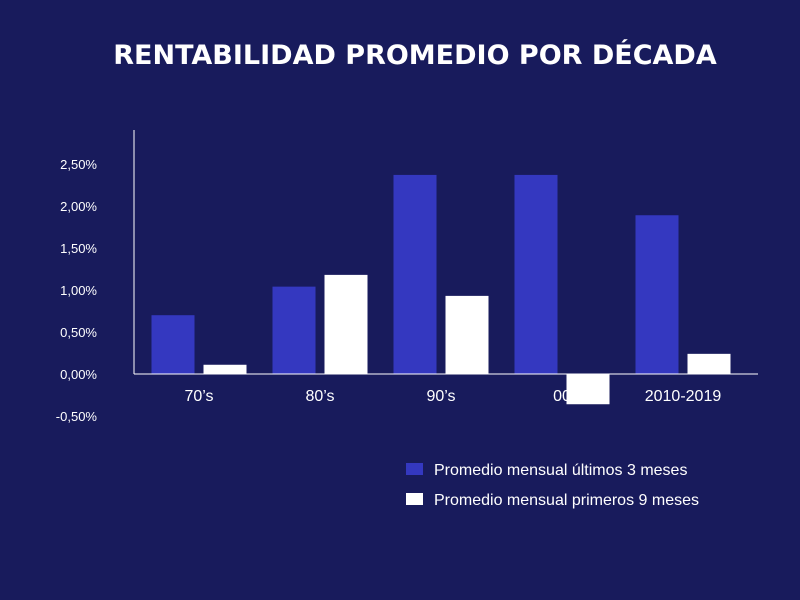 The image size is (800, 600). Describe the element at coordinates (78, 374) in the screenshot. I see `y-tick-label: 0,00%` at that location.